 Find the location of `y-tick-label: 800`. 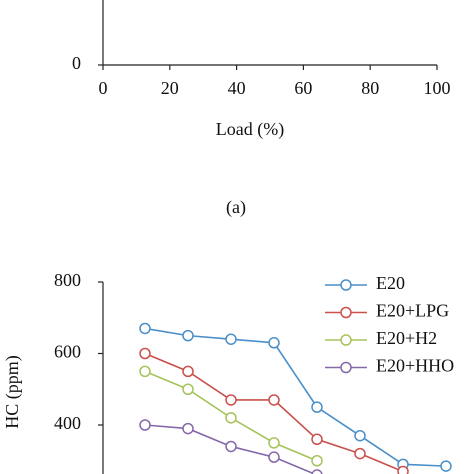

y-tick-label: 800 is located at coordinates (67, 280).